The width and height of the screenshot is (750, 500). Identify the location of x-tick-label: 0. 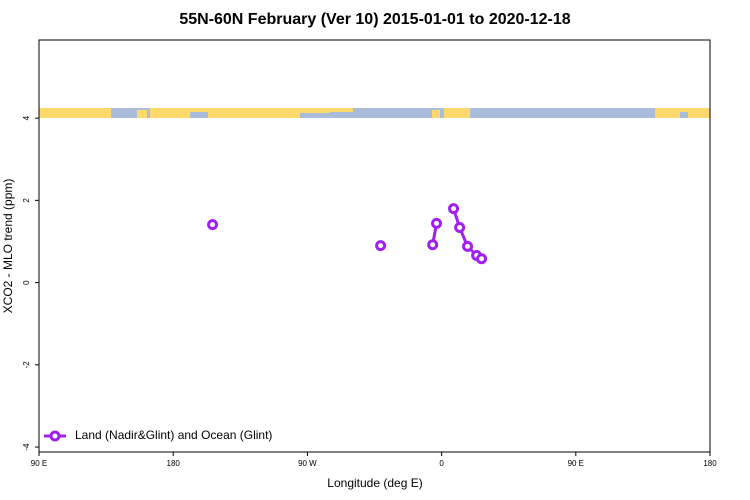
(441, 463).